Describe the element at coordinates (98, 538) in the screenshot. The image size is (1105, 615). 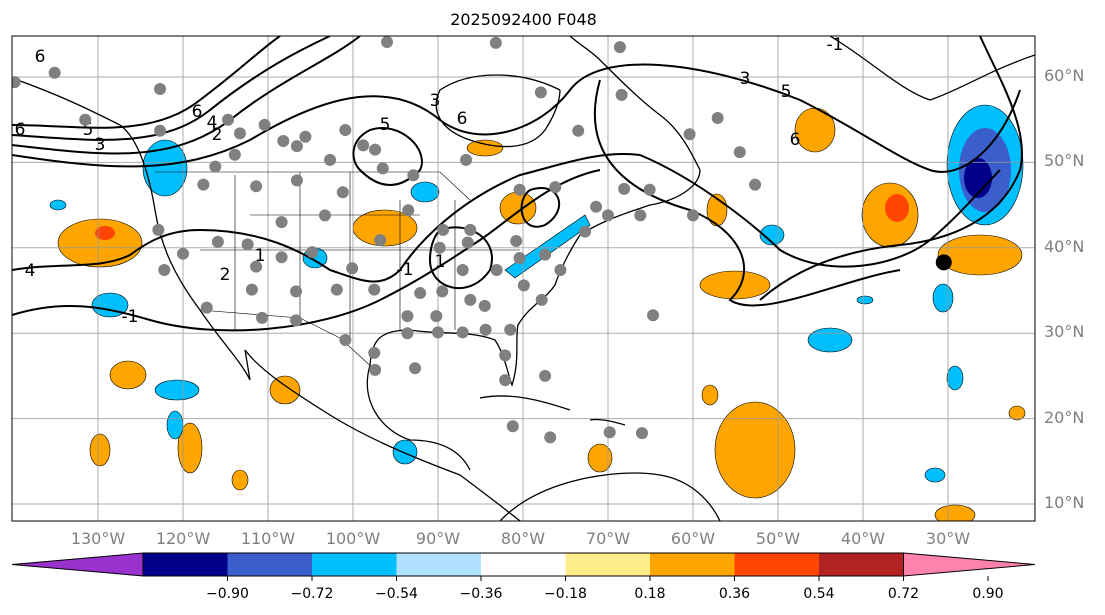
I see `longitude-label: 130°W` at that location.